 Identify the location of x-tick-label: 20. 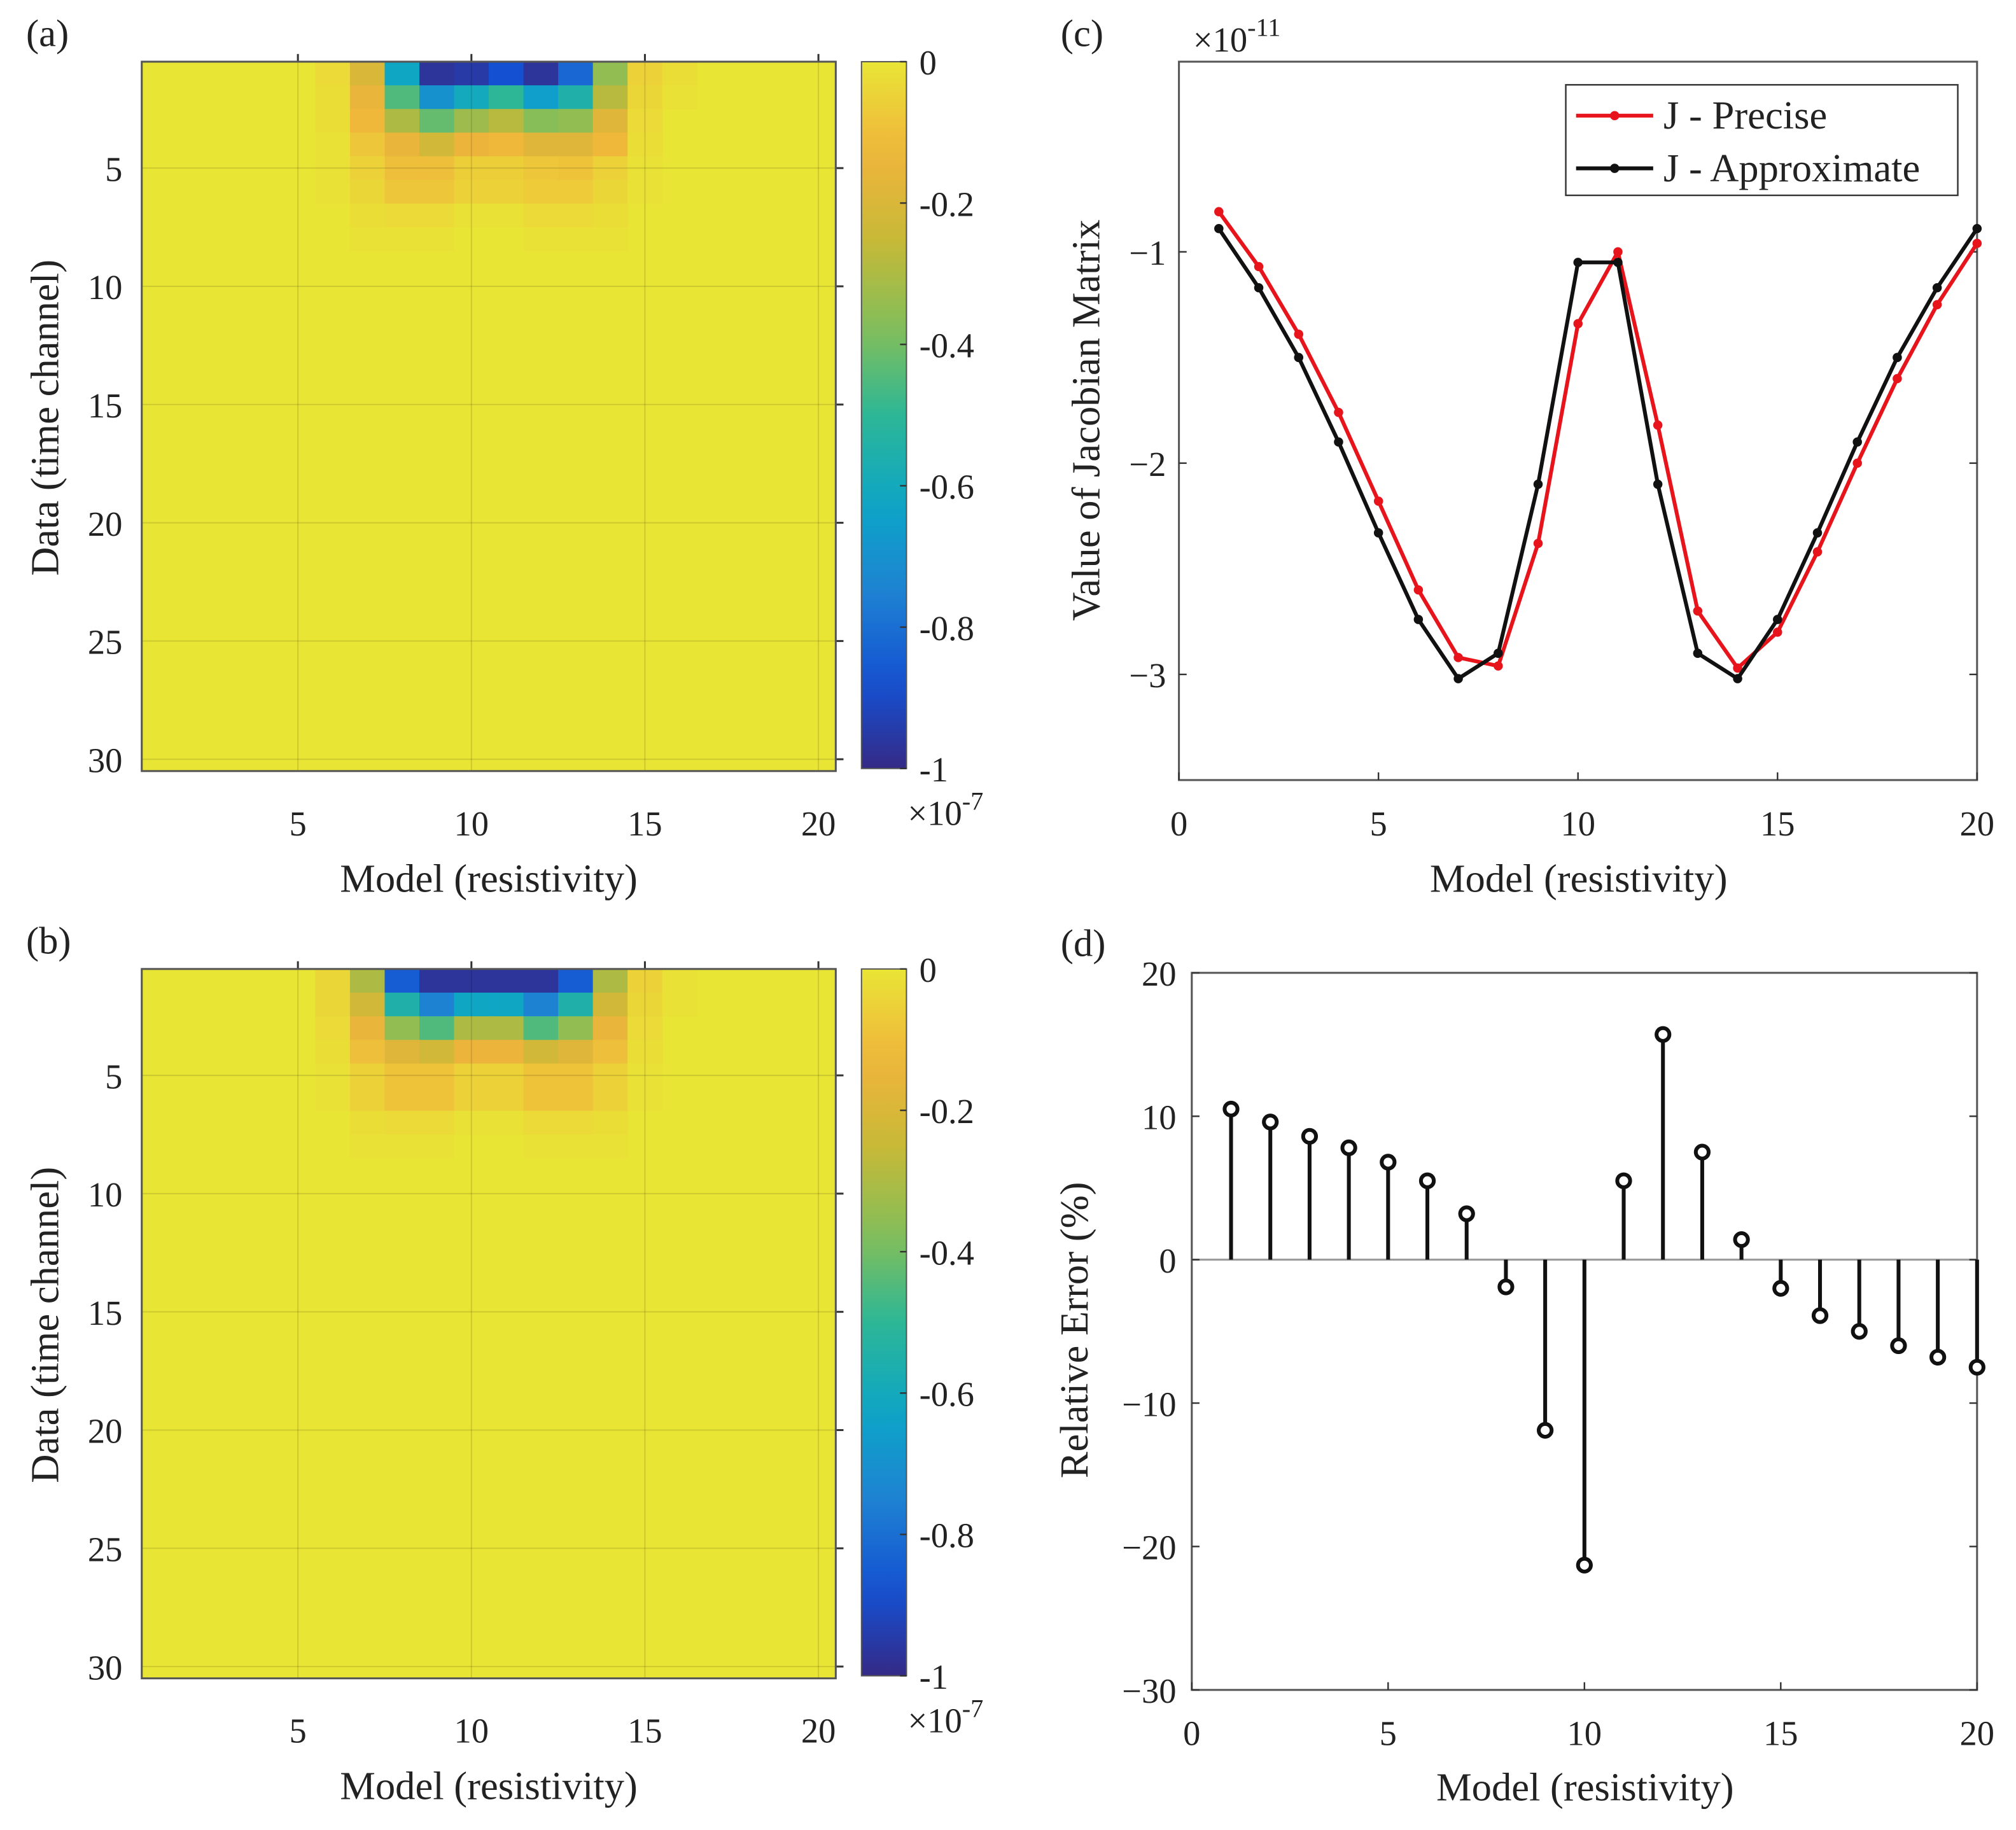
(818, 1731).